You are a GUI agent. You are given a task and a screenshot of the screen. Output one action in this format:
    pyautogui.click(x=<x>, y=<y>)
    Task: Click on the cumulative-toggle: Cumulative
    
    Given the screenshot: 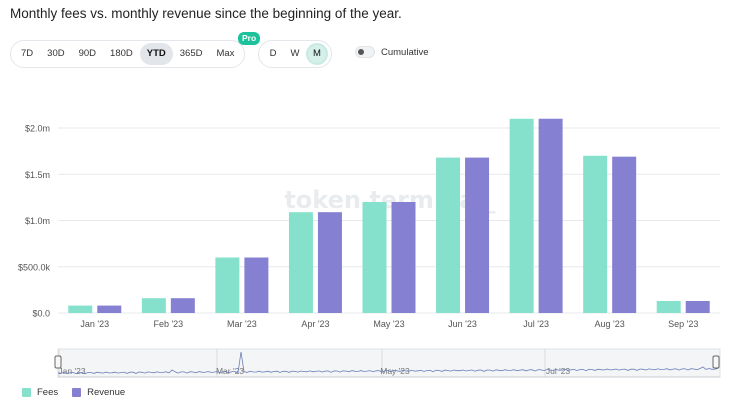 What is the action you would take?
    pyautogui.click(x=392, y=52)
    